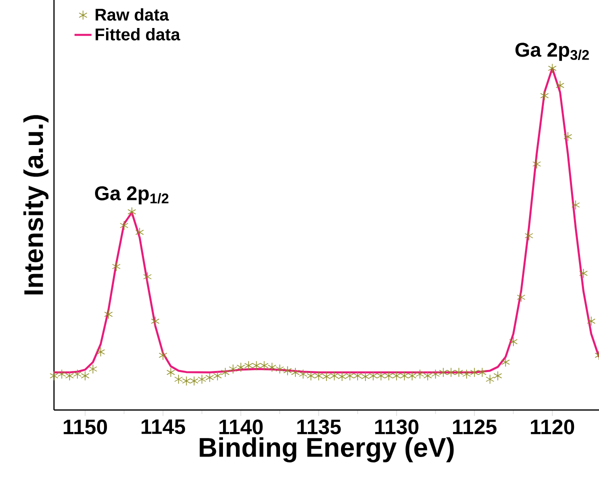 This screenshot has height=491, width=599. What do you see at coordinates (319, 427) in the screenshot?
I see `x-tick-label: 1135` at bounding box center [319, 427].